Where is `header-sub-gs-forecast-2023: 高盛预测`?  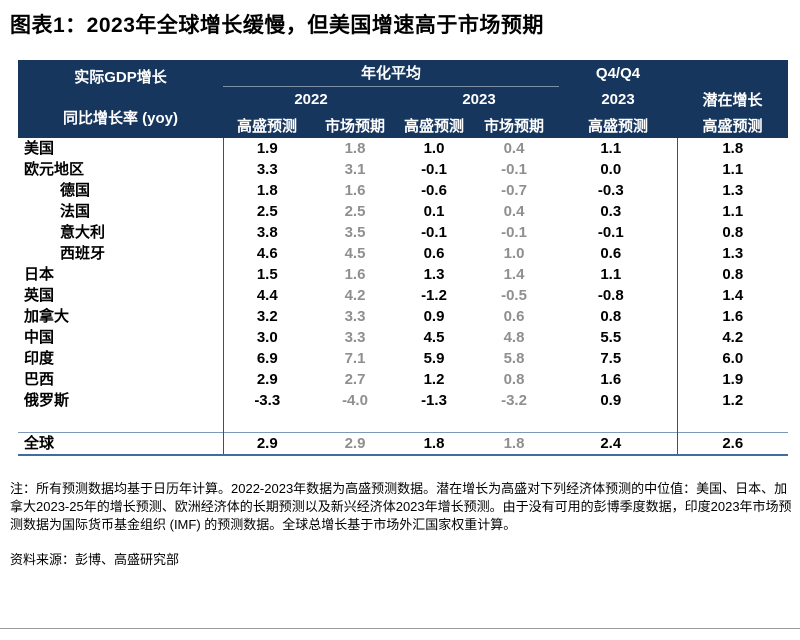 header-sub-gs-forecast-2023: 高盛预测 is located at coordinates (434, 125).